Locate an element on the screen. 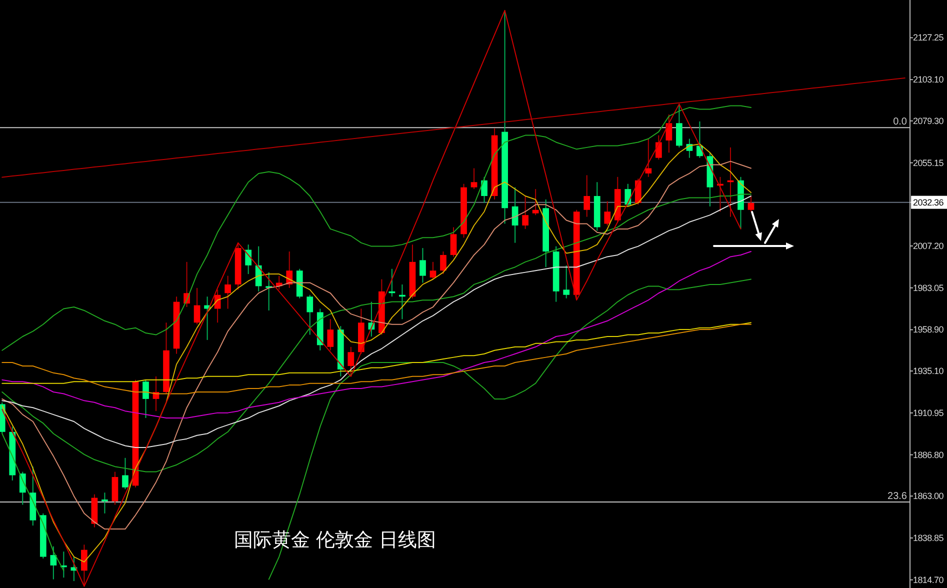 The width and height of the screenshot is (947, 588). annotation: 0.0 is located at coordinates (900, 122).